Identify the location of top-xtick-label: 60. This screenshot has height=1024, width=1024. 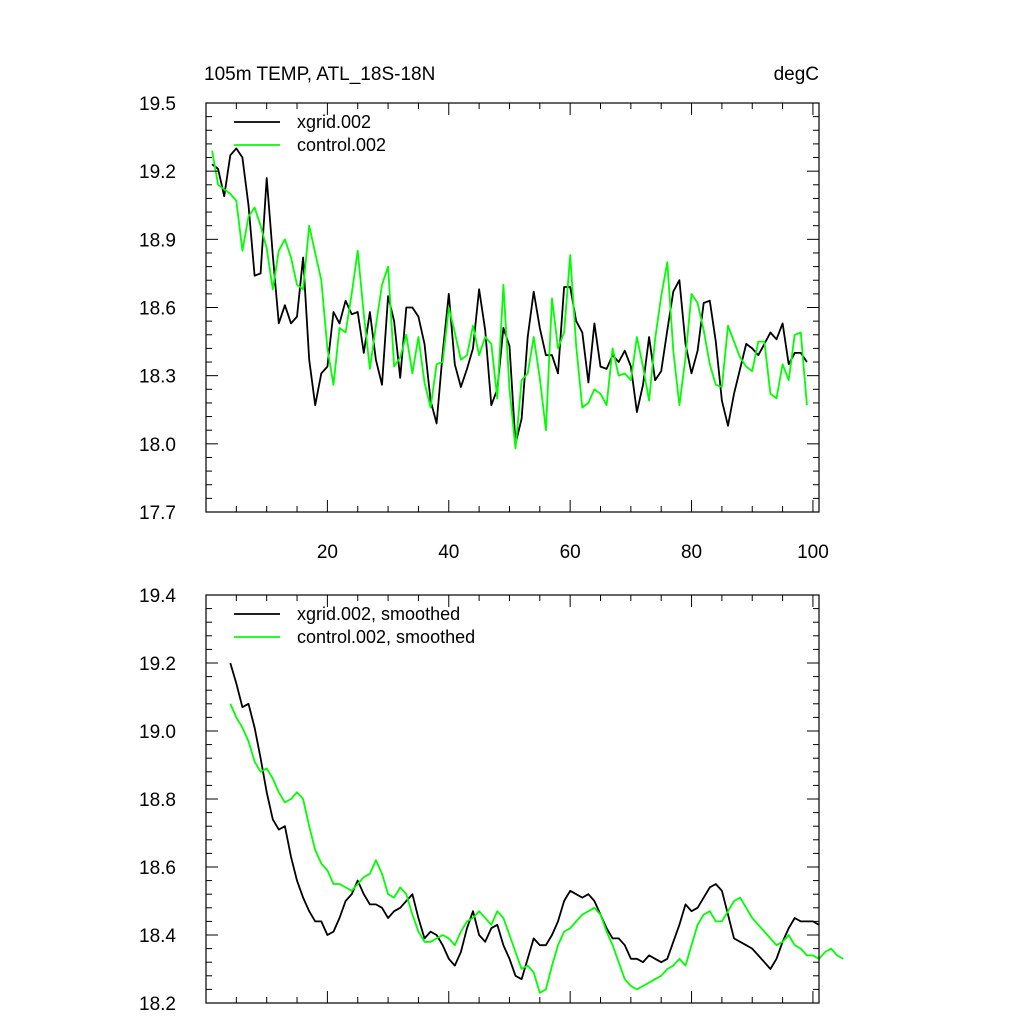
(570, 552).